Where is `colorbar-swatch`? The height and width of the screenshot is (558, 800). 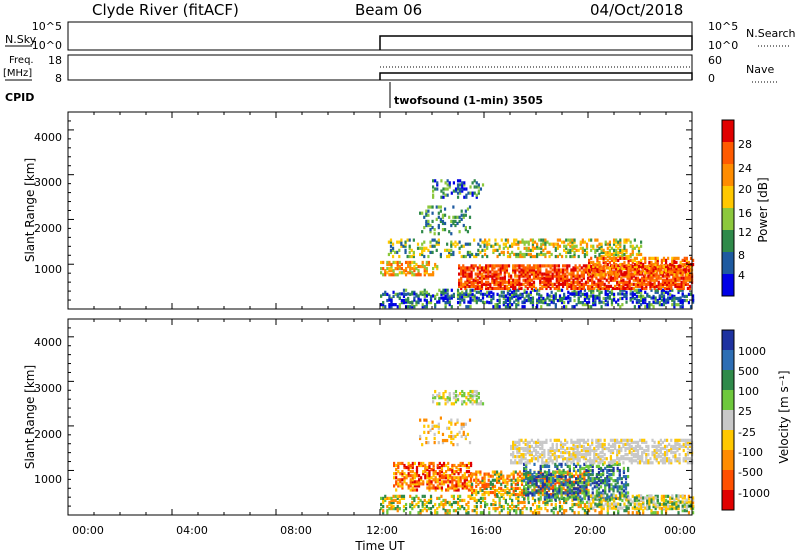 colorbar-swatch is located at coordinates (728, 153).